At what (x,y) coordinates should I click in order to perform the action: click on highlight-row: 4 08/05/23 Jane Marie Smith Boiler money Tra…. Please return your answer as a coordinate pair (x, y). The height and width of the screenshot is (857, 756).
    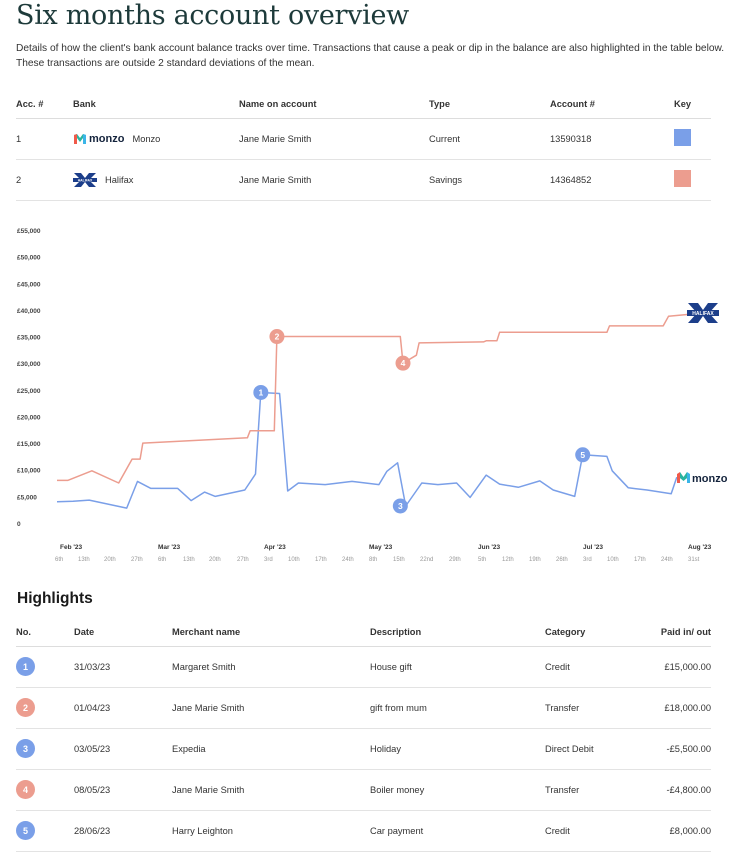
    Looking at the image, I should click on (363, 790).